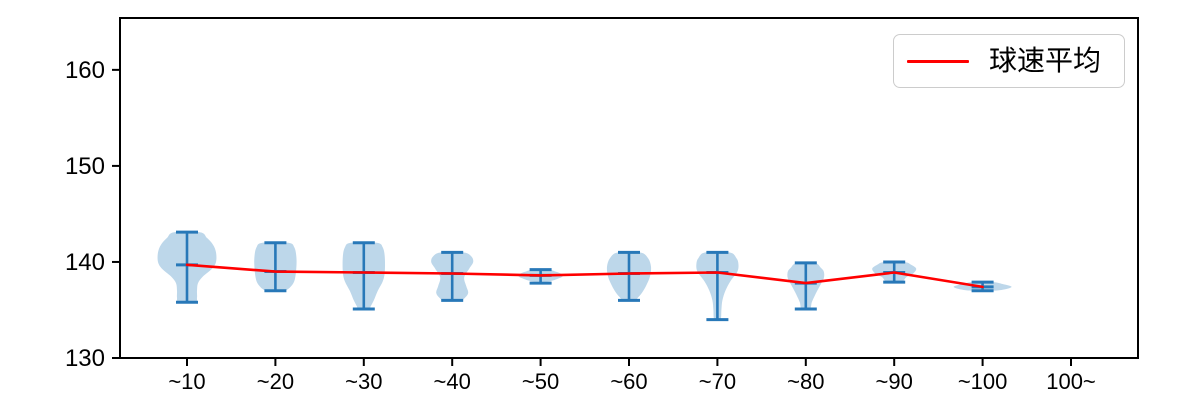  What do you see at coordinates (805, 381) in the screenshot?
I see `x-tick-label-~80: ~80` at bounding box center [805, 381].